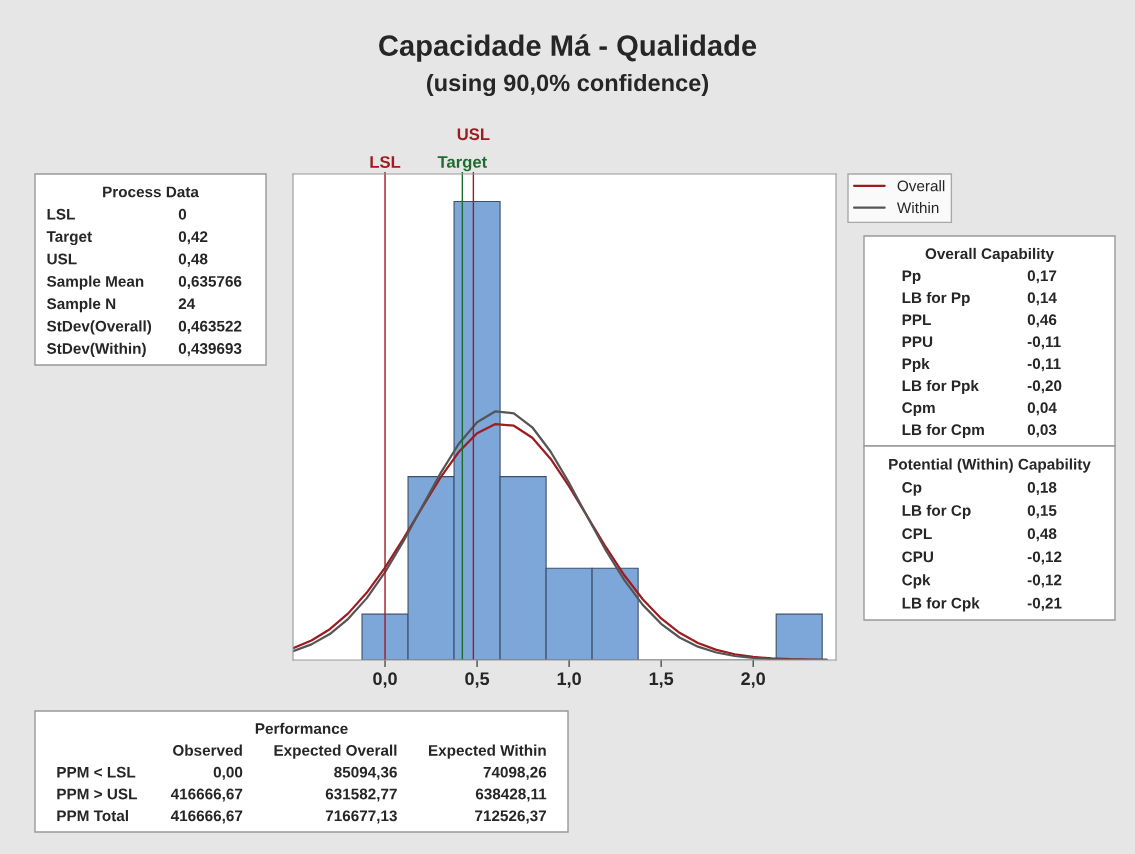 The width and height of the screenshot is (1135, 854). What do you see at coordinates (473, 134) in the screenshot?
I see `ref-line-label: USL` at bounding box center [473, 134].